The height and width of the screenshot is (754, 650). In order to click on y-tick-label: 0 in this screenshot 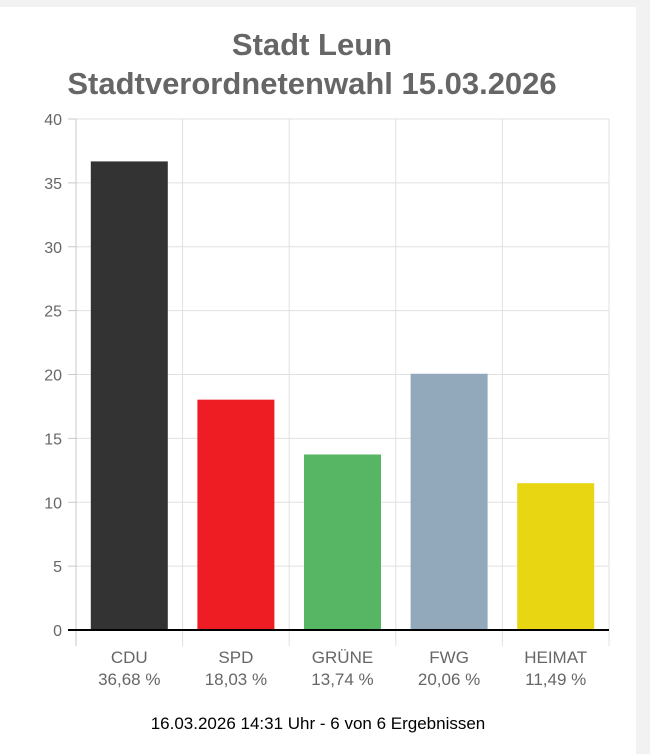, I will do `click(57, 631)`.